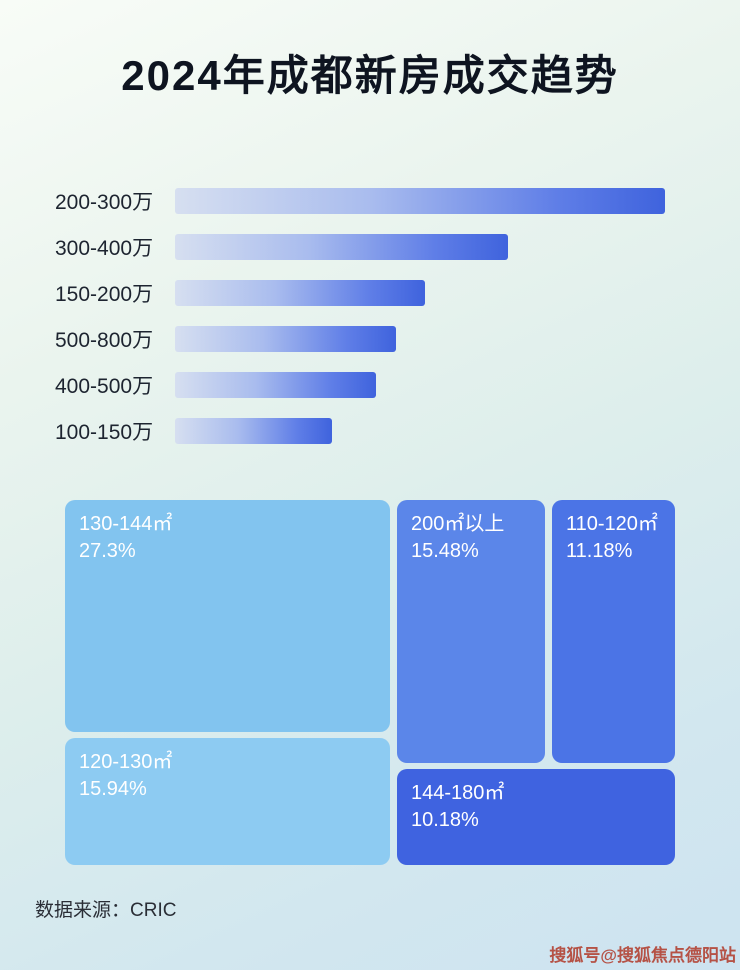 The image size is (740, 970). What do you see at coordinates (458, 793) in the screenshot?
I see `treemap-block-label: 144-180㎡` at bounding box center [458, 793].